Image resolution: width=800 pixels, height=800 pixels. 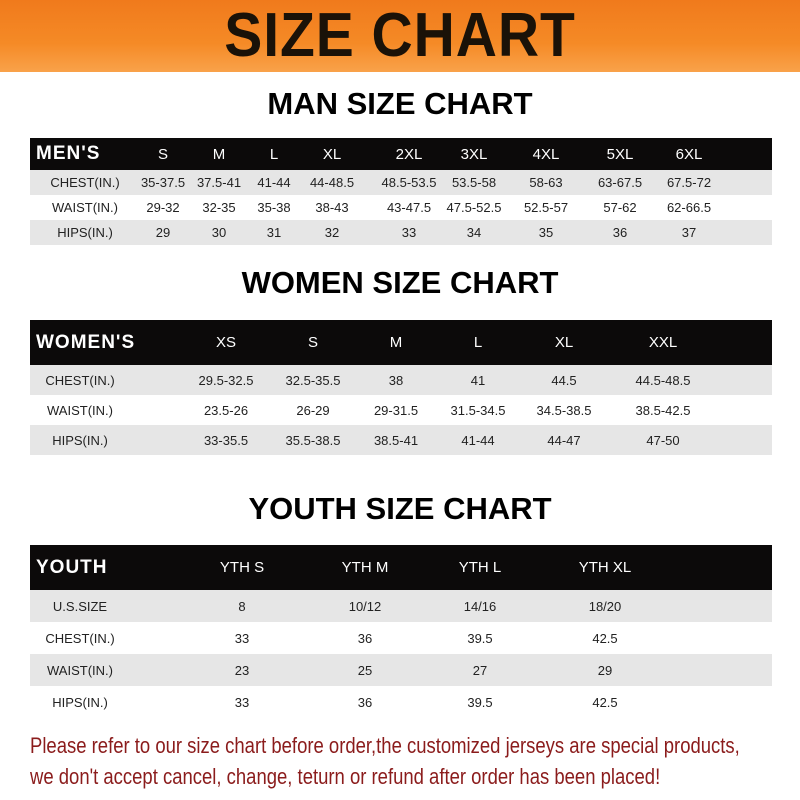 What do you see at coordinates (313, 440) in the screenshot?
I see `table-cell: 35.5-38.5` at bounding box center [313, 440].